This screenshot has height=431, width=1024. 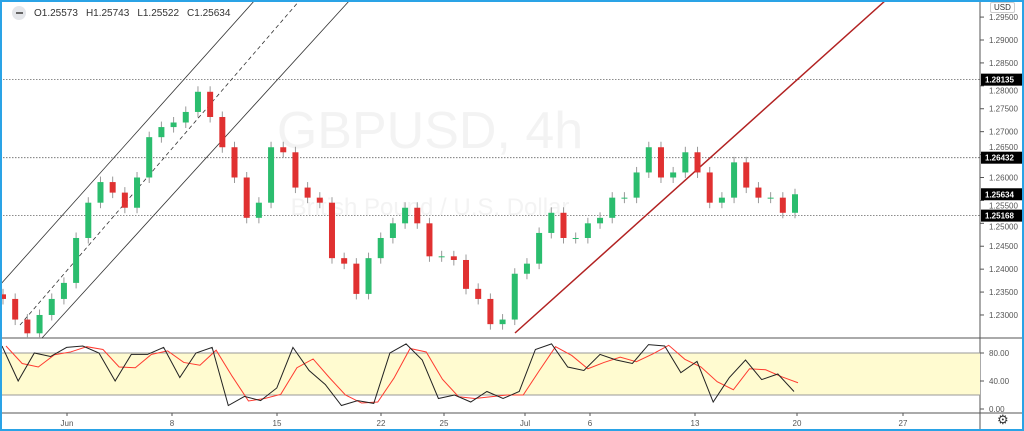 I want to click on price-tick-label: 1.25500, so click(x=1003, y=205).